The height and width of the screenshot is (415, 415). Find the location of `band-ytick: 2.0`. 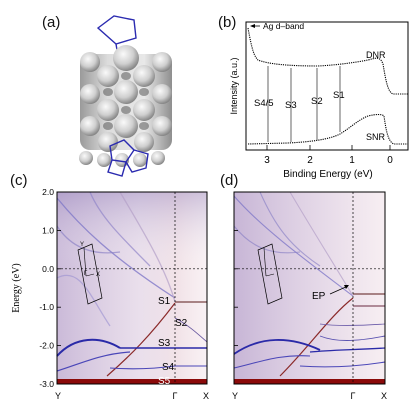

band-ytick: 2.0 is located at coordinates (48, 192).